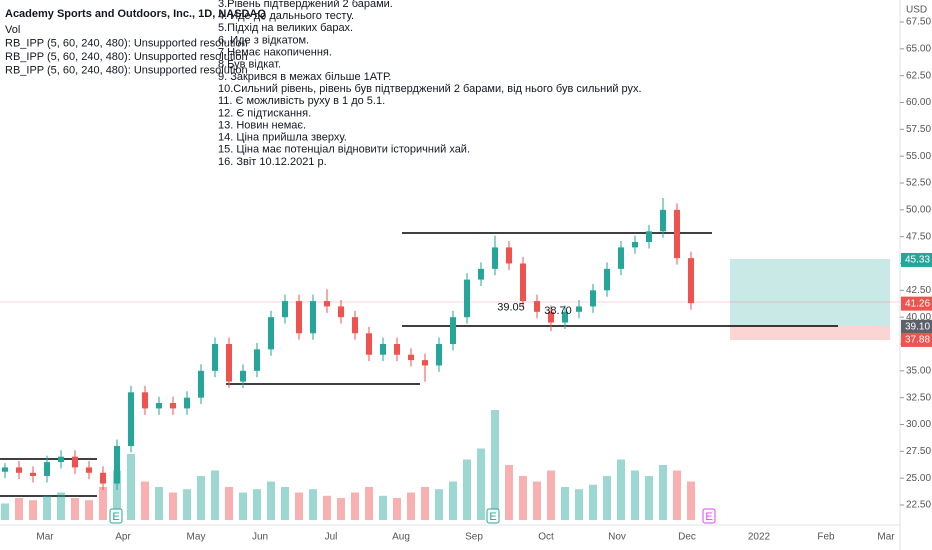  I want to click on y-tick-label: 32.50, so click(918, 397).